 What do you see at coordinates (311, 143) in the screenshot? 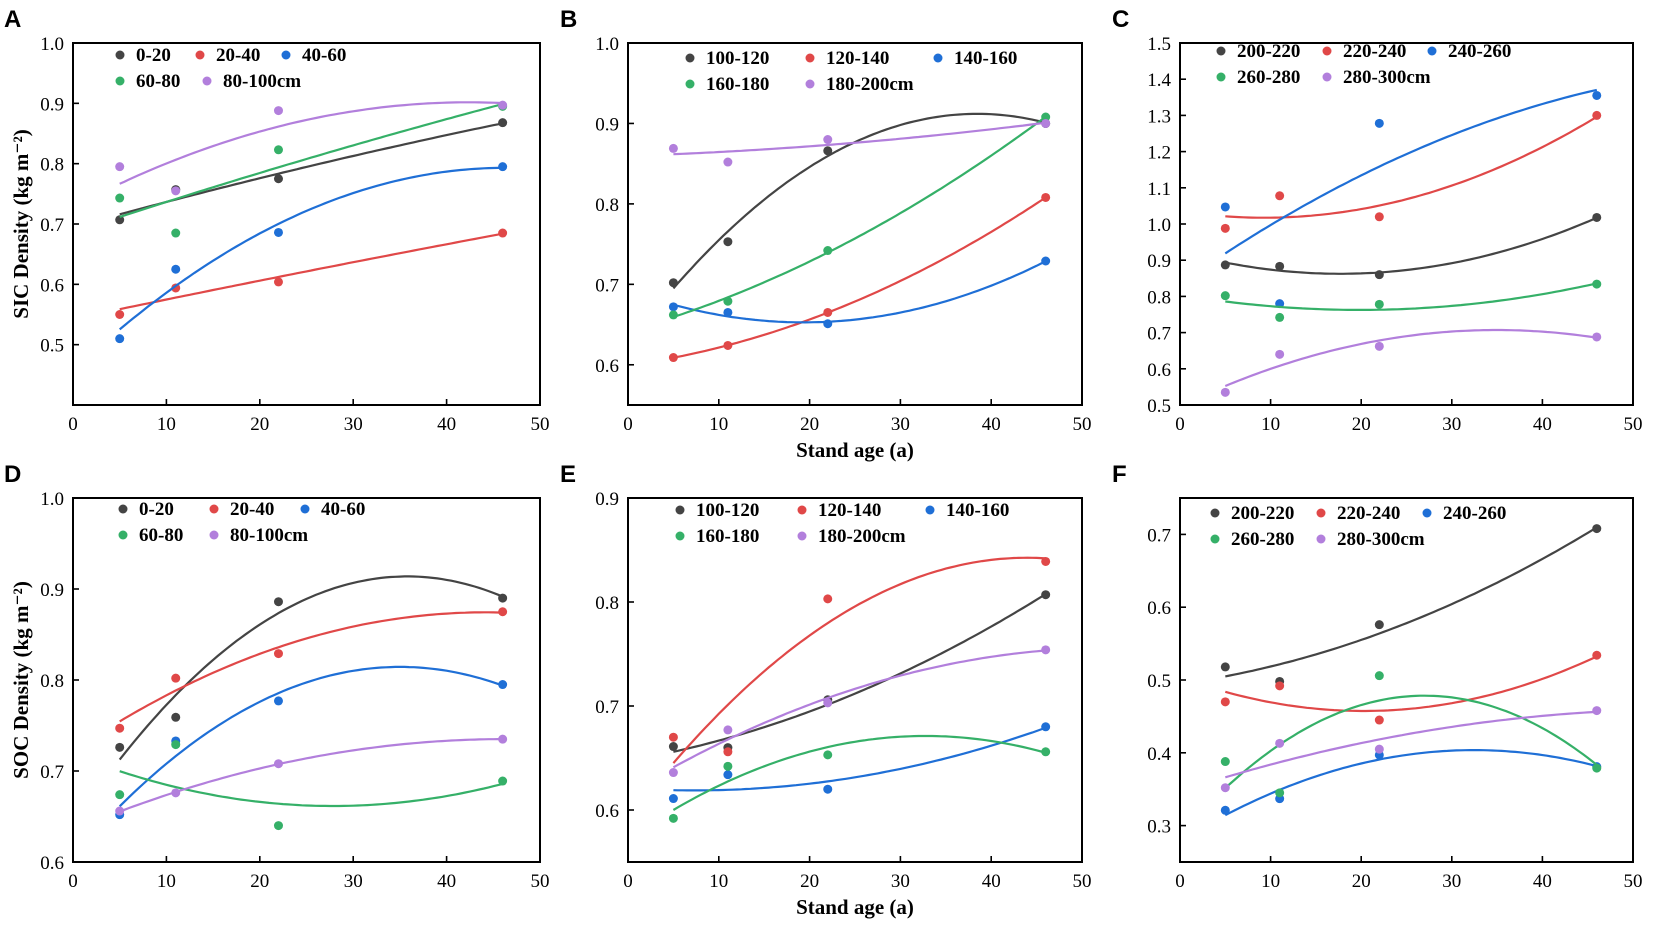
I see `fit-curve-80-100cm` at bounding box center [311, 143].